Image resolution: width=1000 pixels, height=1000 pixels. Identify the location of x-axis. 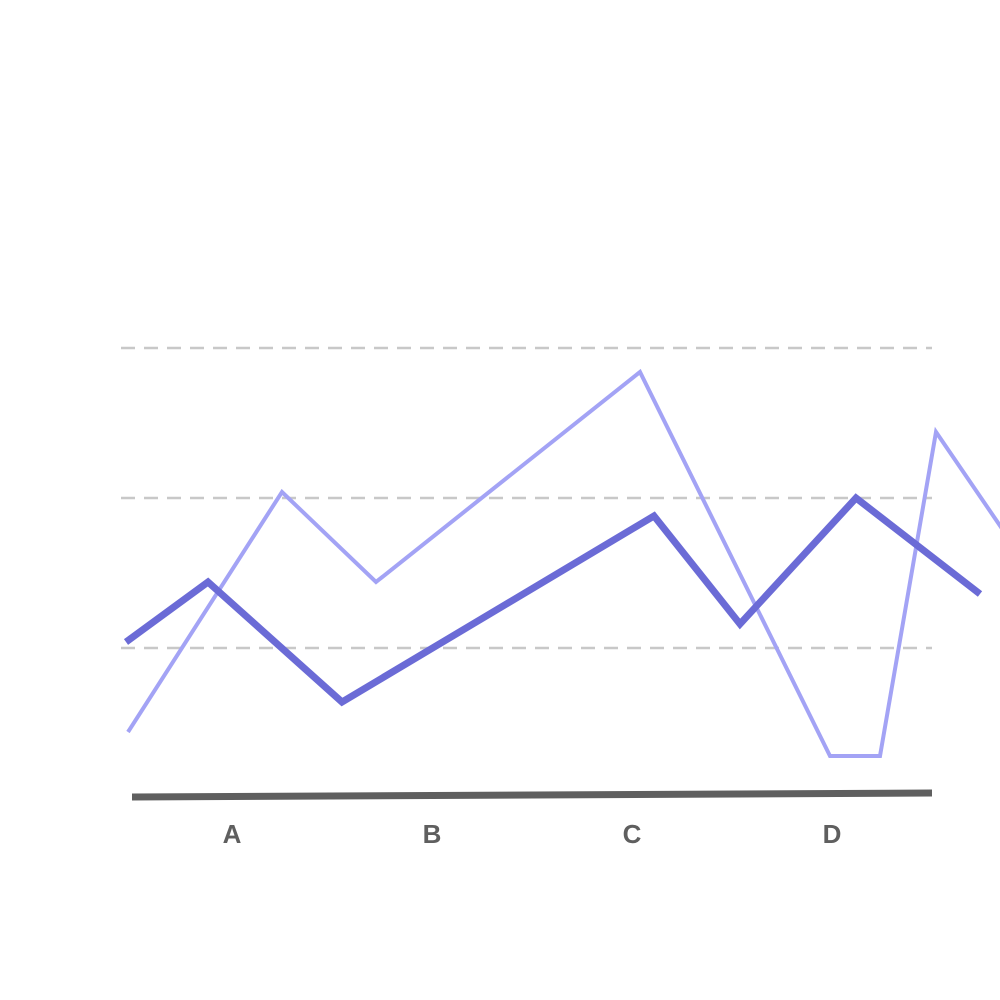
(532, 795).